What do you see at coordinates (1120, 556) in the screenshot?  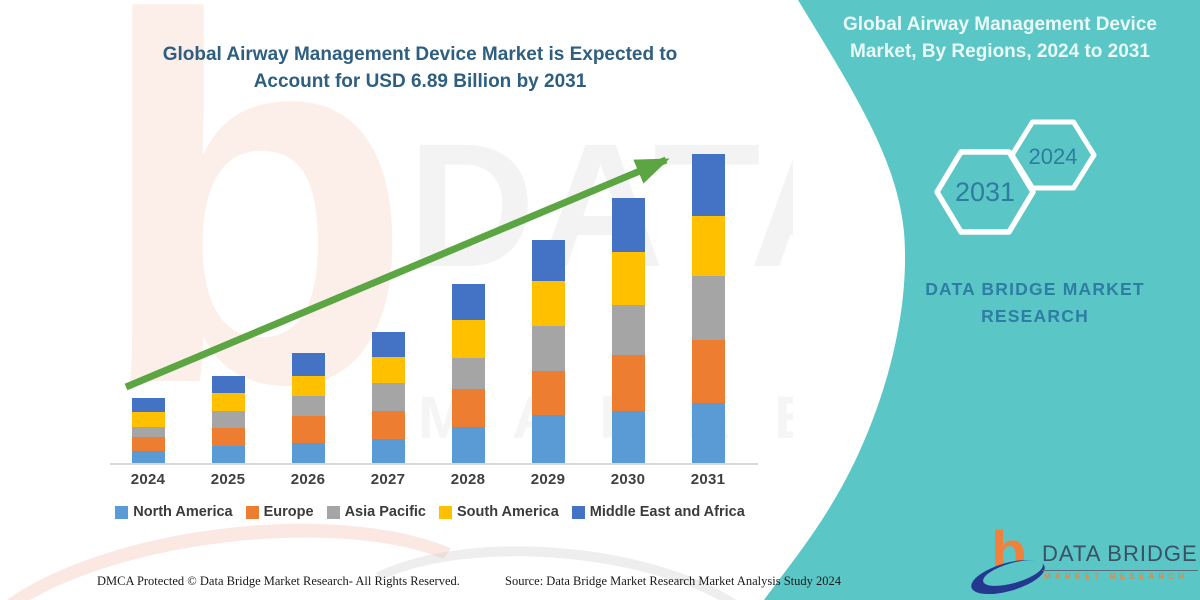 I see `logo-name: DATA BRIDGE` at bounding box center [1120, 556].